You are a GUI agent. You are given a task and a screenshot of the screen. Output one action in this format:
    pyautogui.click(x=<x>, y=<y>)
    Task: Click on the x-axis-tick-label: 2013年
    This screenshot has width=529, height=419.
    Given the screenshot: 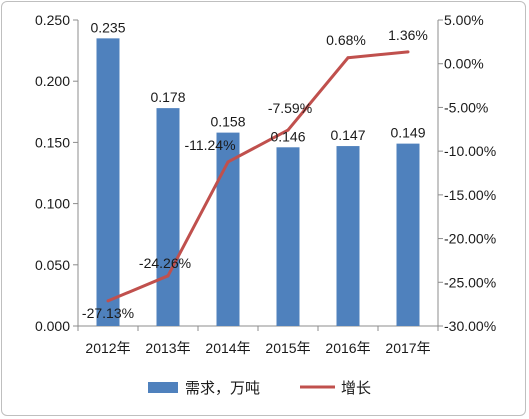 What is the action you would take?
    pyautogui.click(x=167, y=348)
    